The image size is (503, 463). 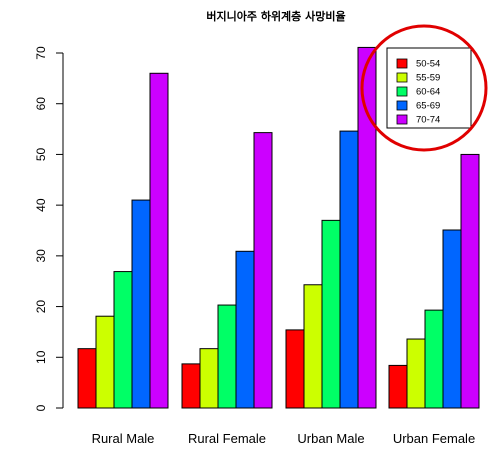 I want to click on y-tick-label: 20, so click(x=41, y=307).